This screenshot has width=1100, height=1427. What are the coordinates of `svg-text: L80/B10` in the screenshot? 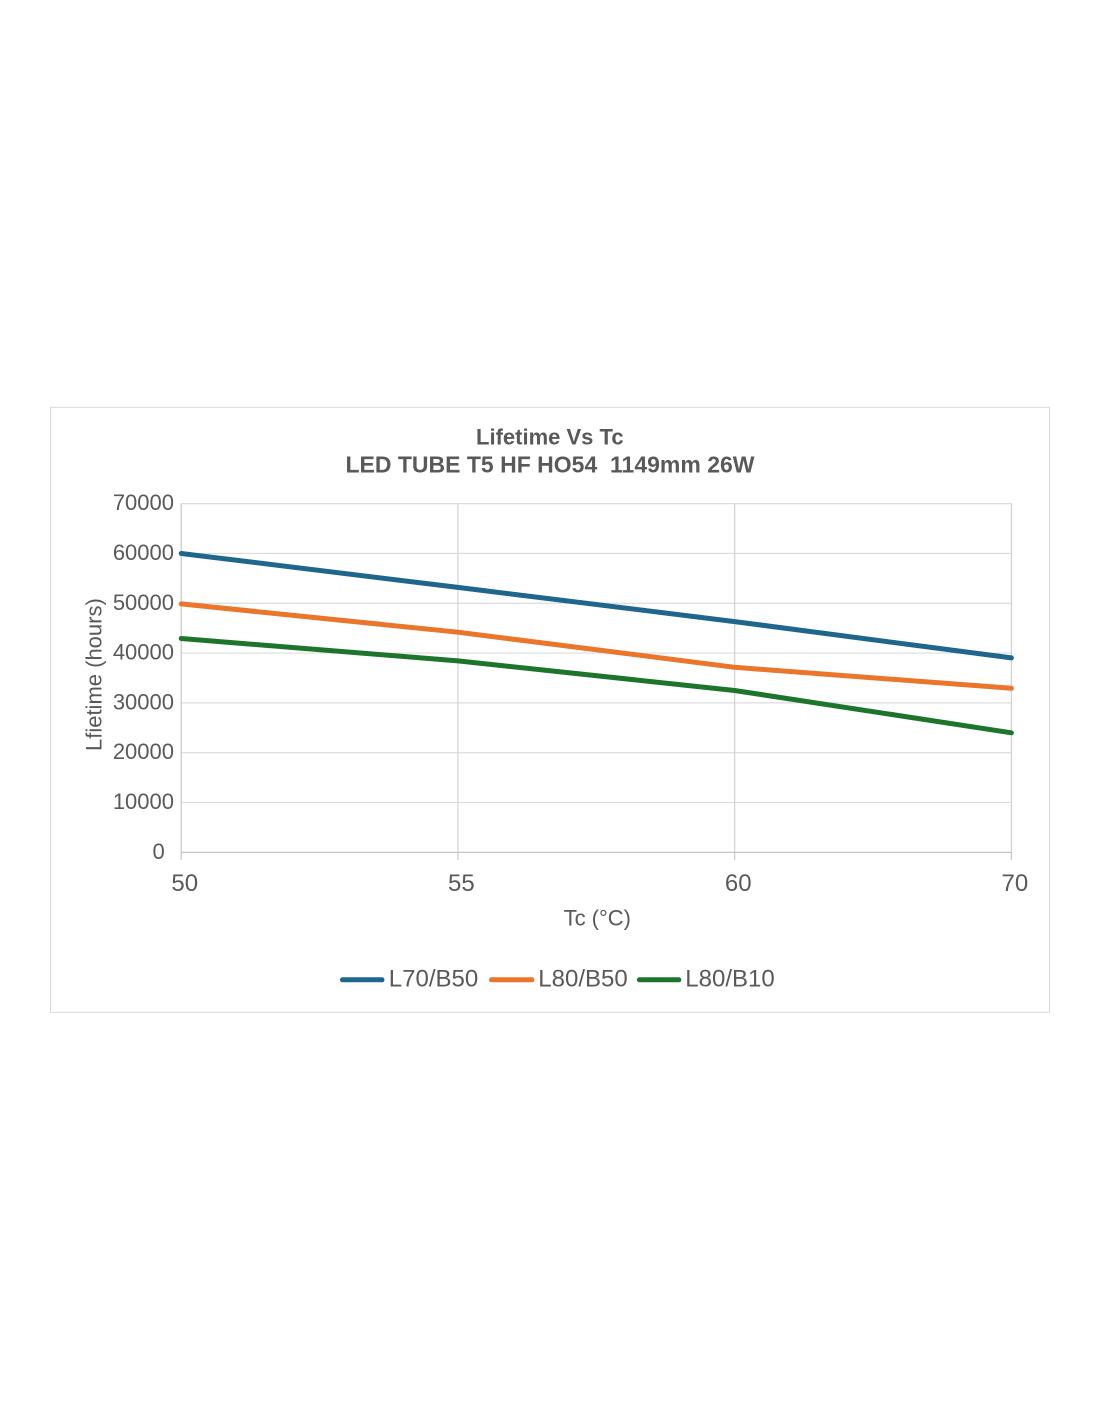 It's located at (729, 978).